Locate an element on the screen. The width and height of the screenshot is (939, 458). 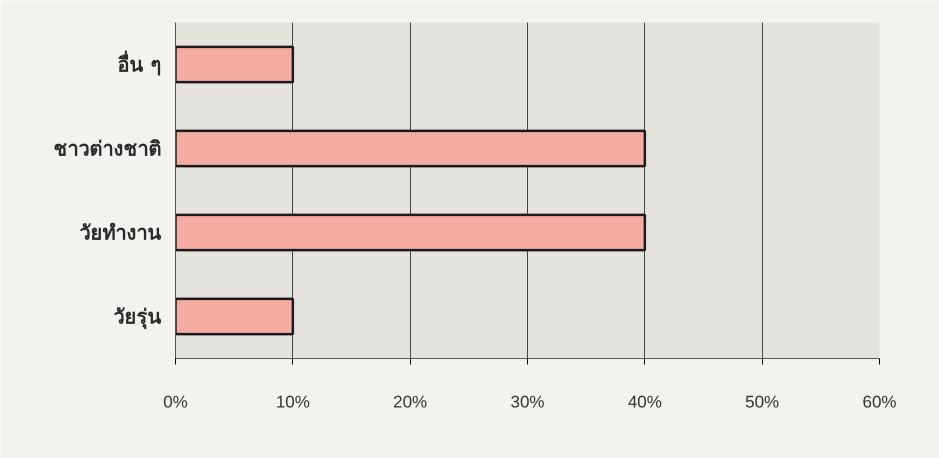
x-tick-label: 40% is located at coordinates (645, 402).